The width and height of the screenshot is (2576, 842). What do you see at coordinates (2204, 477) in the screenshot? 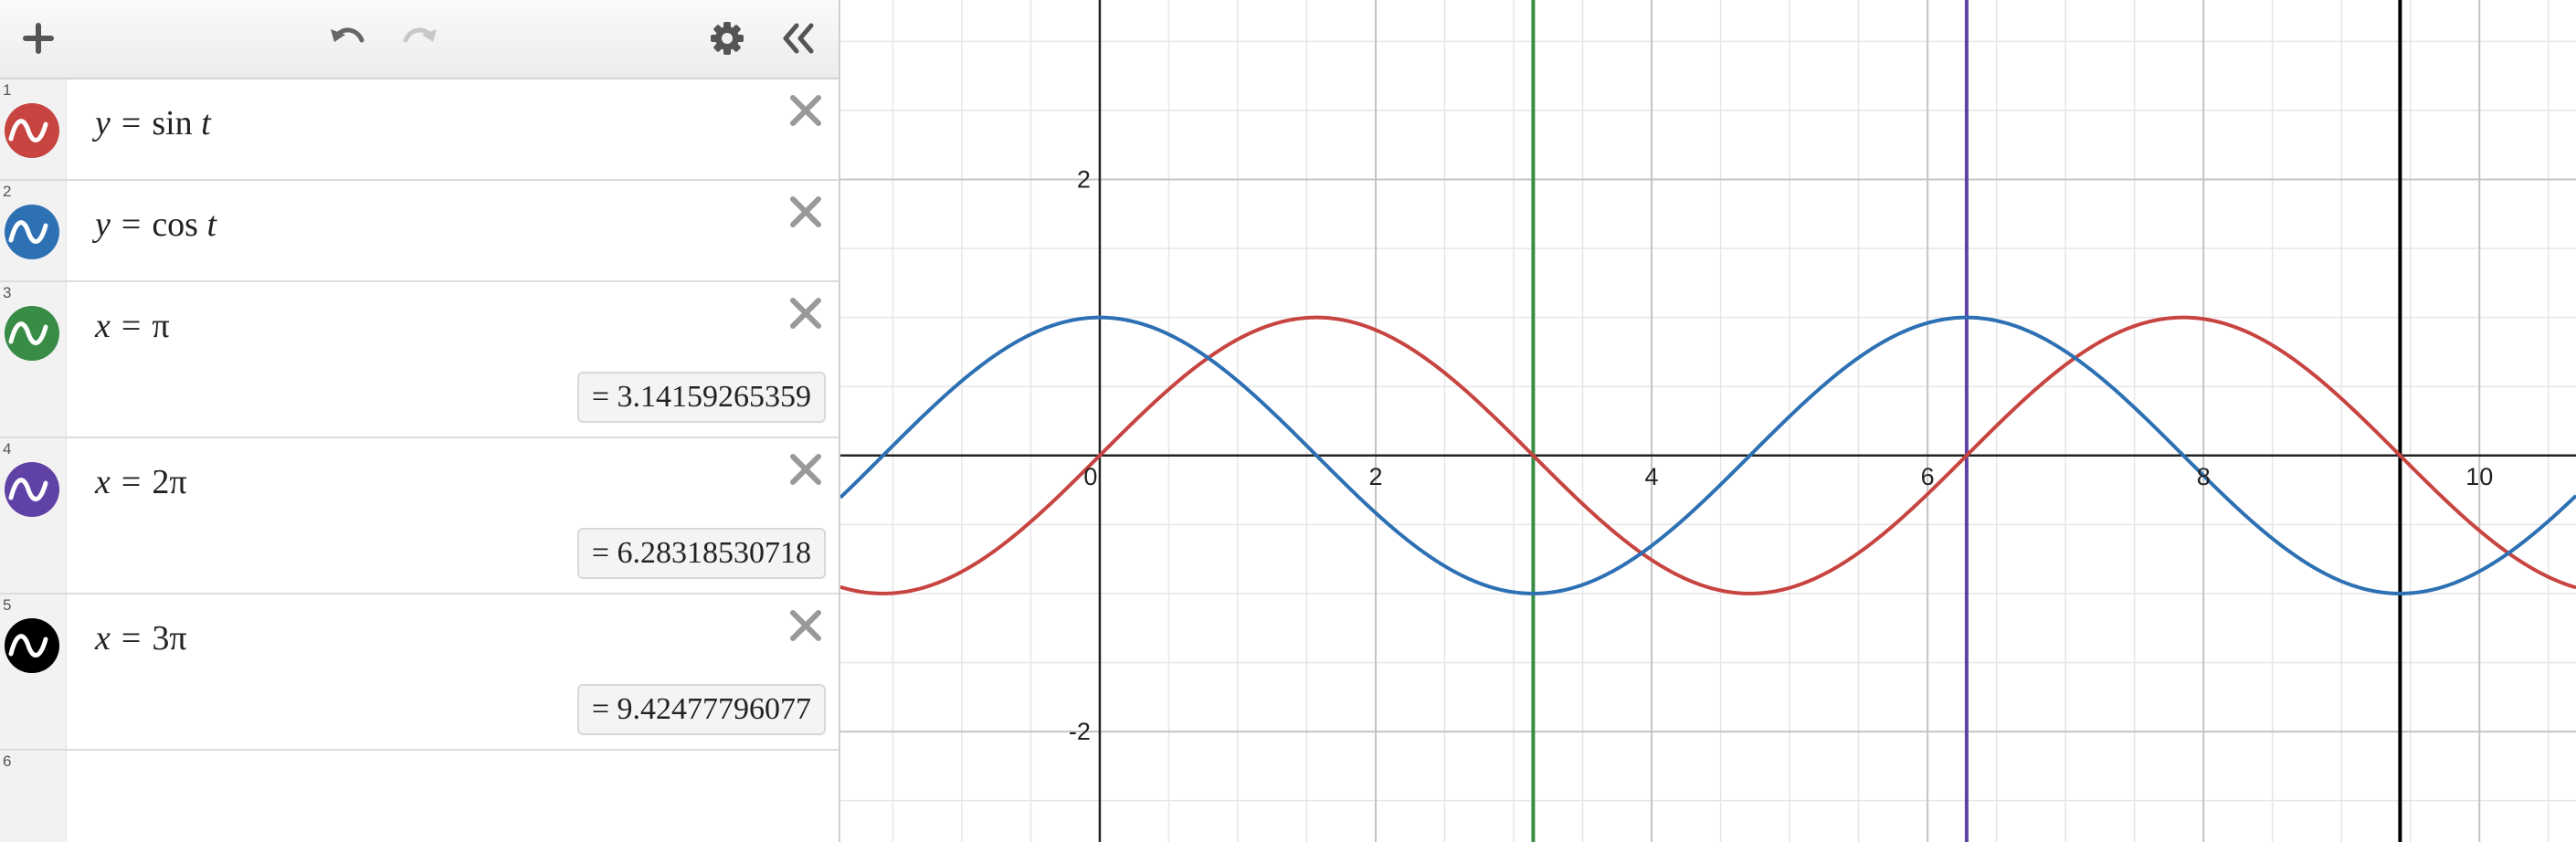
I see `x-tick-label: 8` at bounding box center [2204, 477].